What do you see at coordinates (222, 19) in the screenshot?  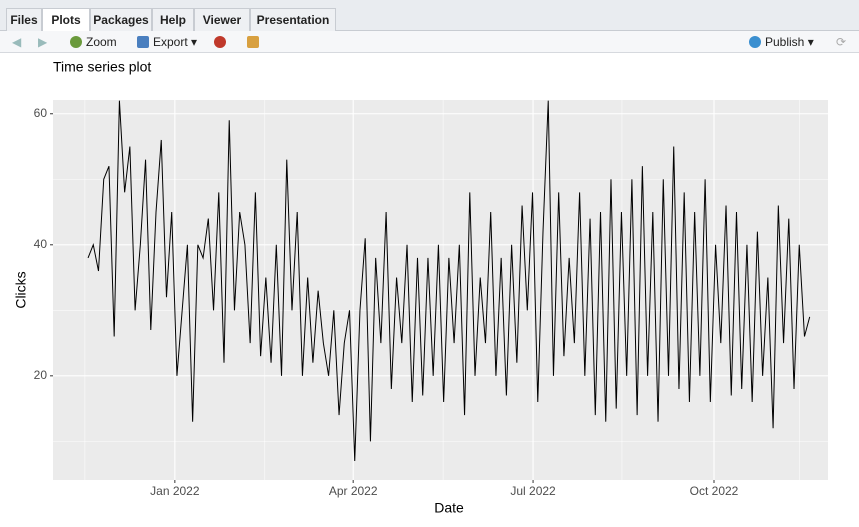 I see `tab: Viewer` at bounding box center [222, 19].